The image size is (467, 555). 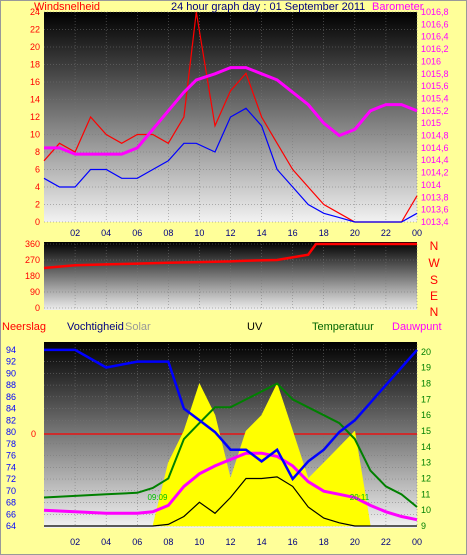 I want to click on climate-x-tick: 04, so click(x=106, y=542).